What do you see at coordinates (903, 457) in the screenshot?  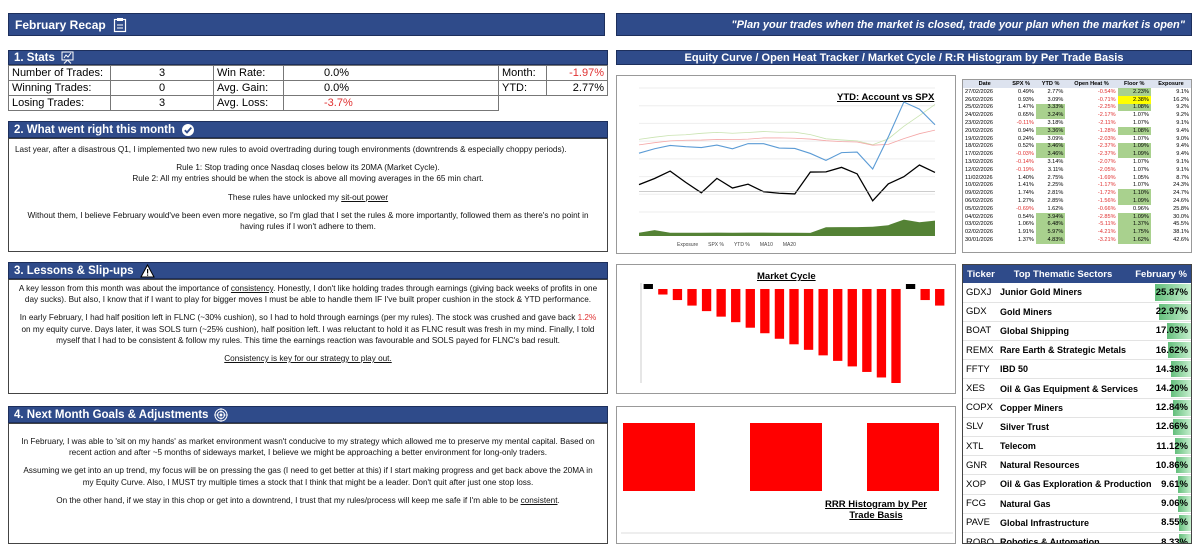 I see `rrr-bar` at bounding box center [903, 457].